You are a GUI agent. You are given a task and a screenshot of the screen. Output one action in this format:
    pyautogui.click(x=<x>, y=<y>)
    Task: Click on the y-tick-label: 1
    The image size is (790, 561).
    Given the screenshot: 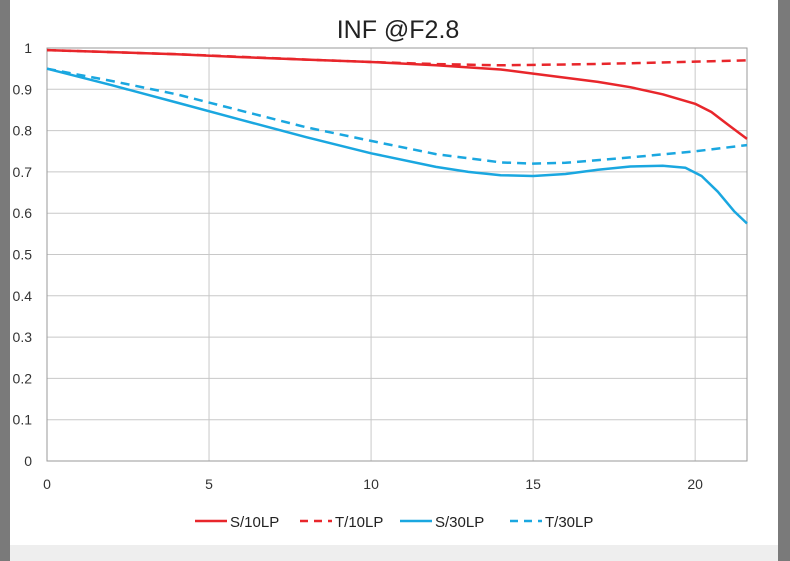 What is the action you would take?
    pyautogui.click(x=28, y=48)
    